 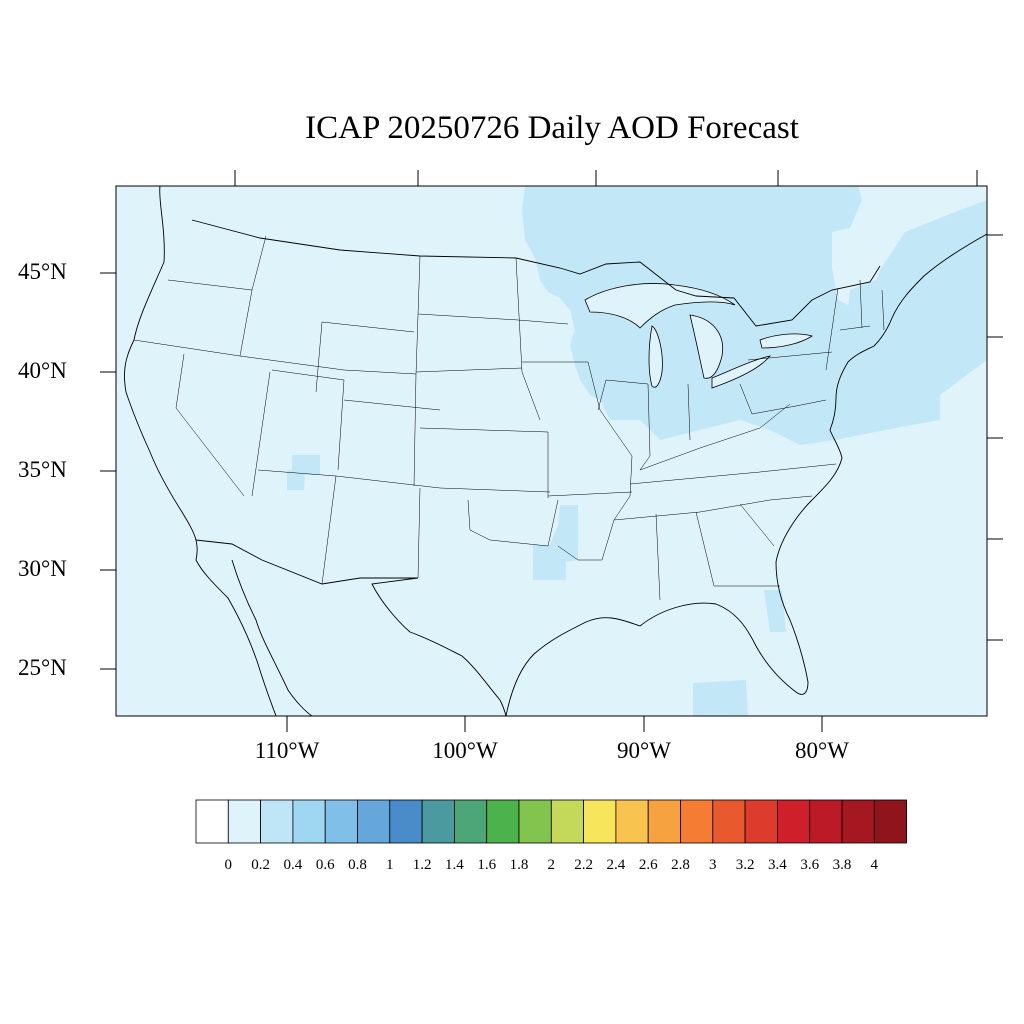 What do you see at coordinates (325, 865) in the screenshot?
I see `colorbar-tick-label: 0.6` at bounding box center [325, 865].